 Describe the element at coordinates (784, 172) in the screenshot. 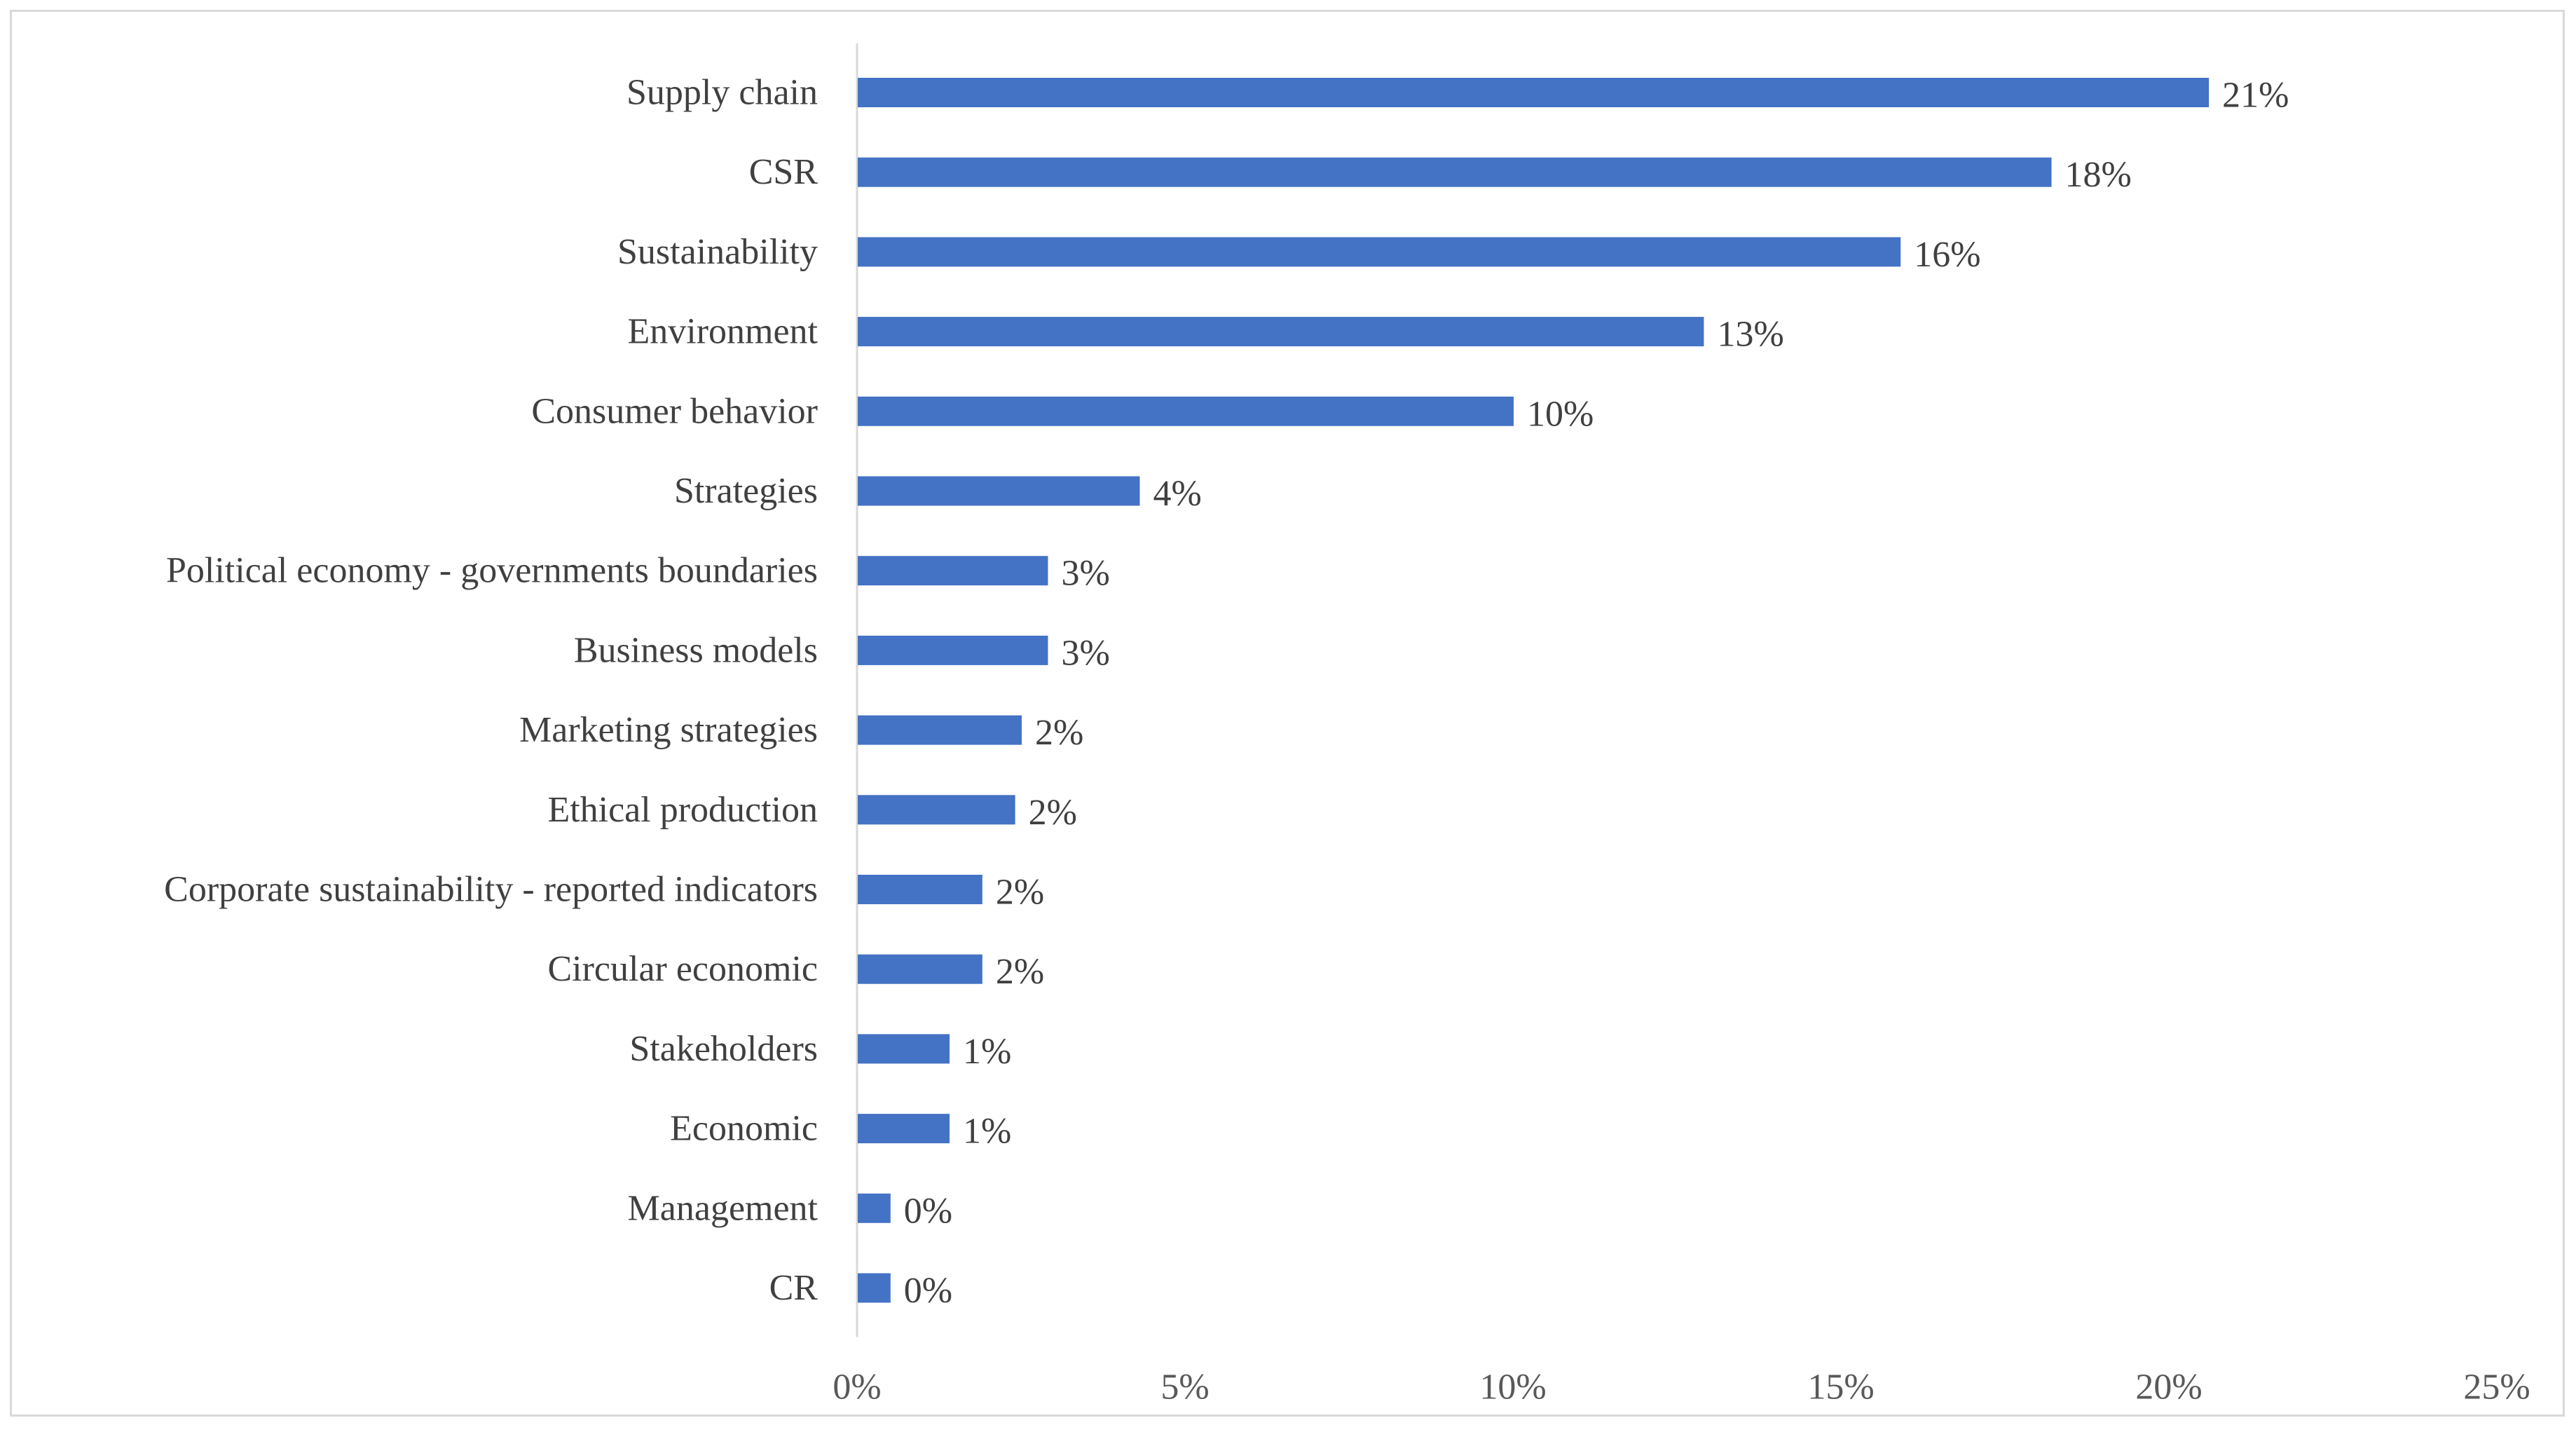

I see `category-label: CSR` at that location.